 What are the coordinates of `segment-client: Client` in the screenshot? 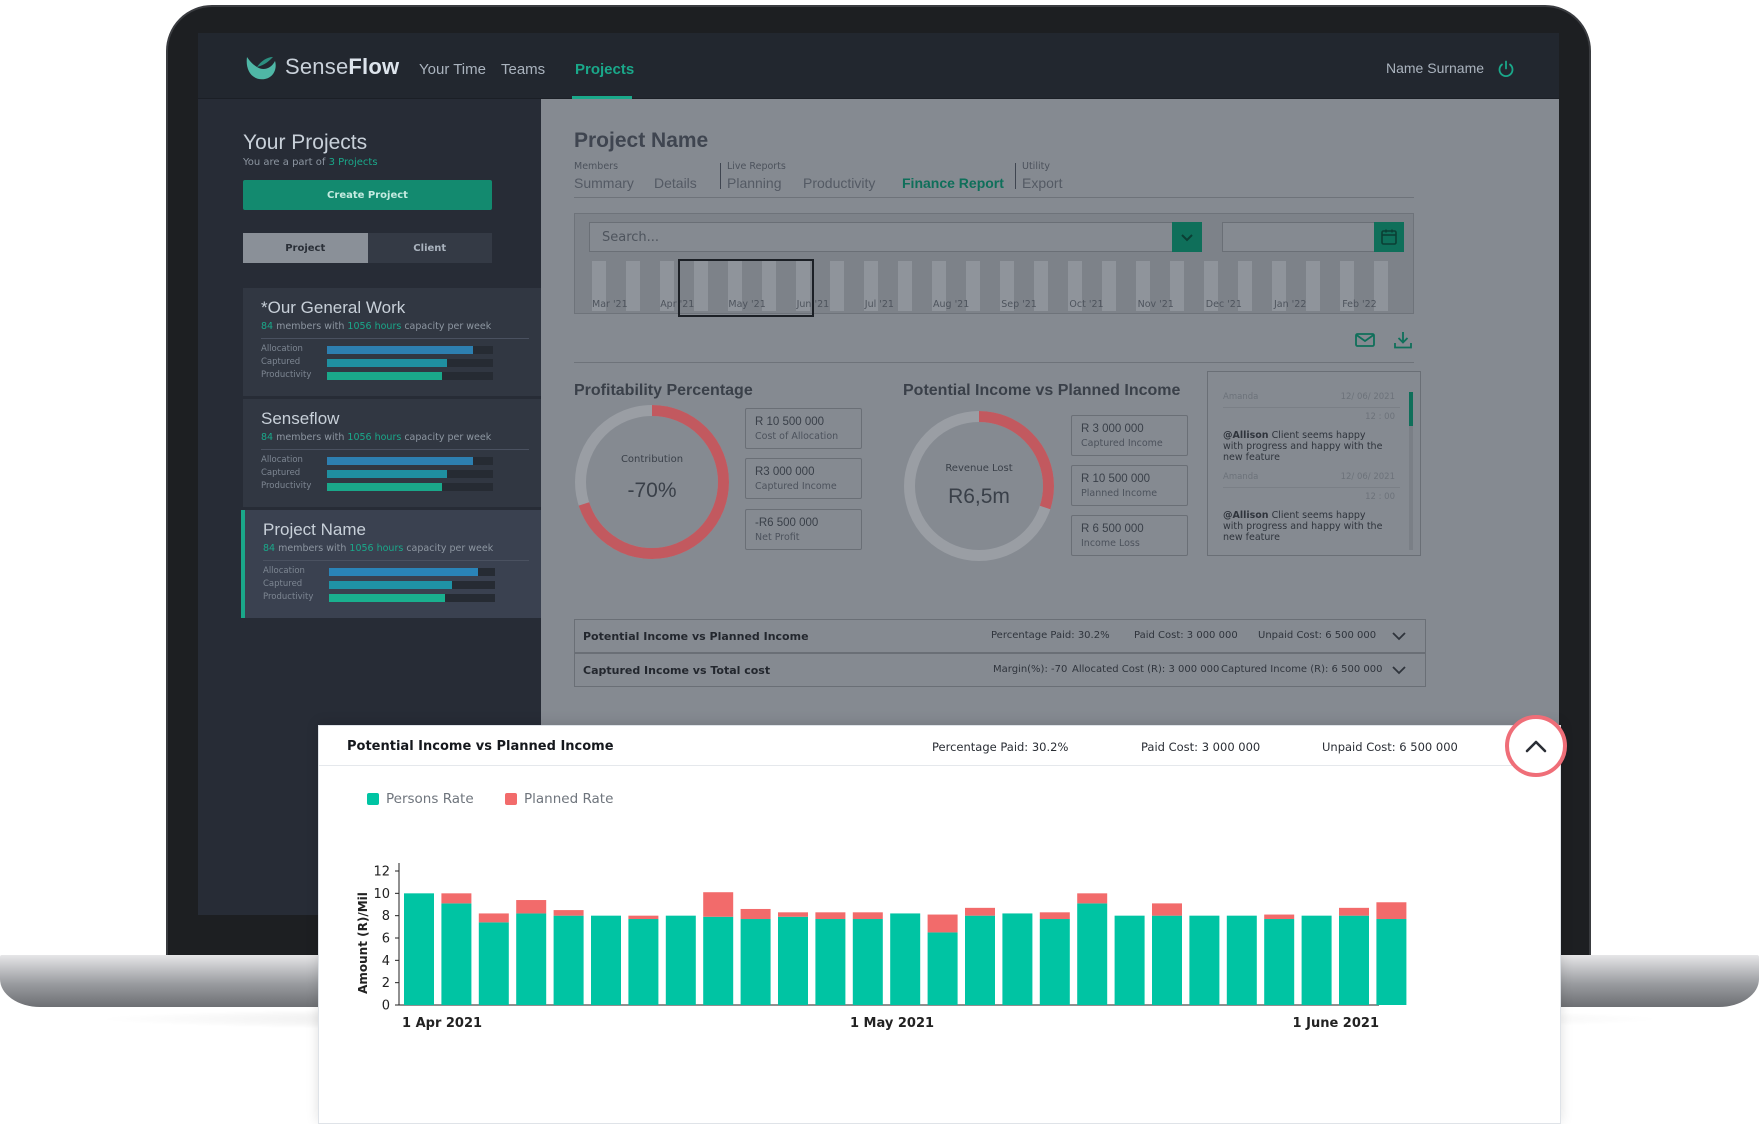 It's located at (429, 248).